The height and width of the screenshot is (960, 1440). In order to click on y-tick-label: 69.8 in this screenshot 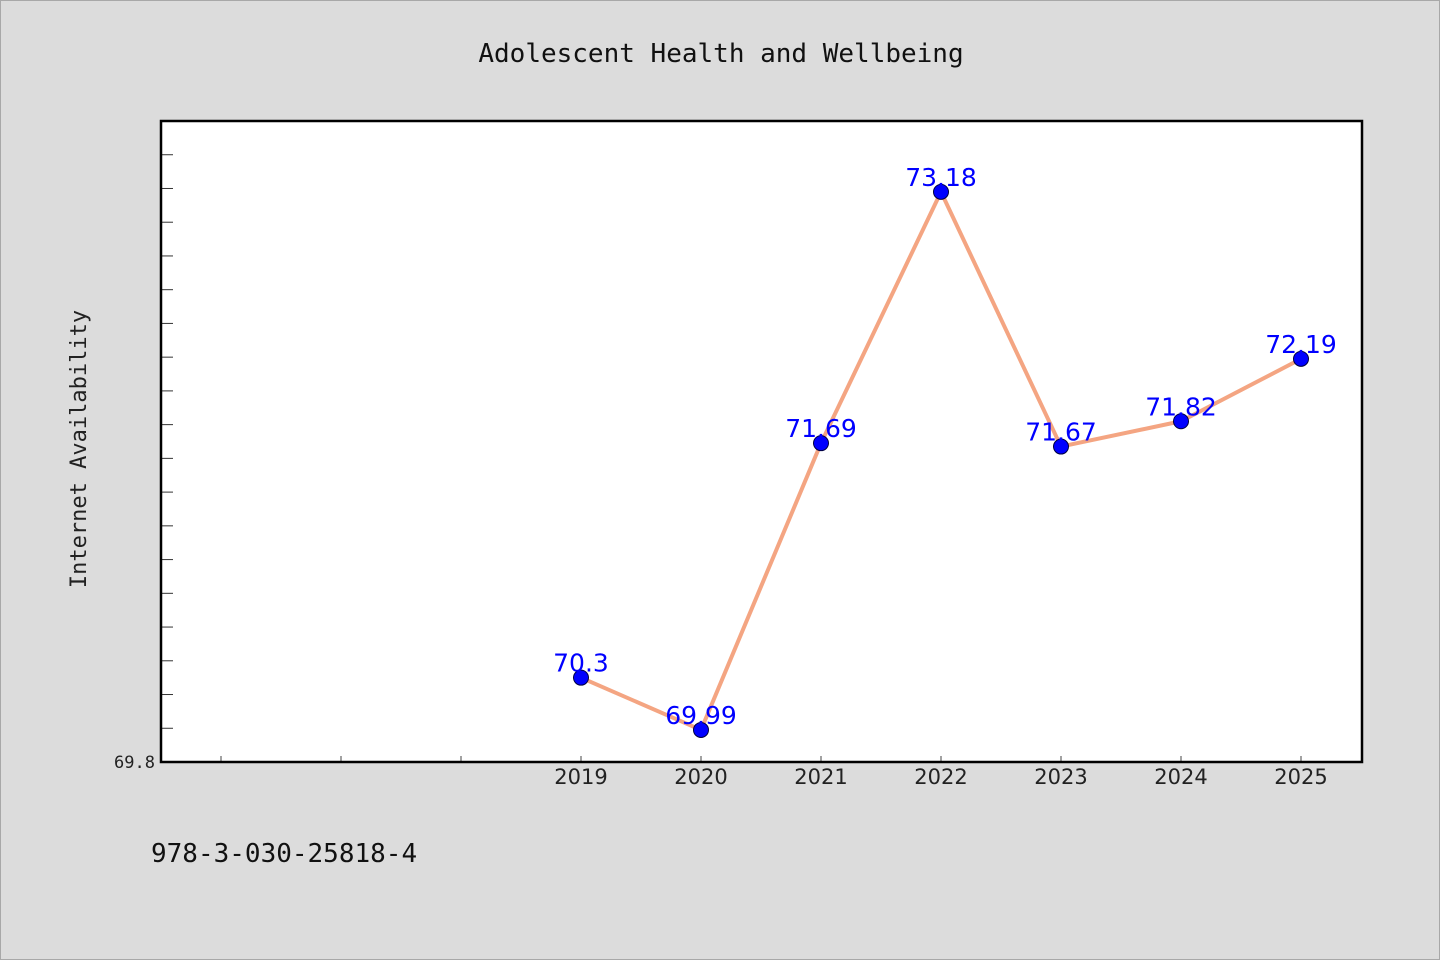, I will do `click(134, 763)`.